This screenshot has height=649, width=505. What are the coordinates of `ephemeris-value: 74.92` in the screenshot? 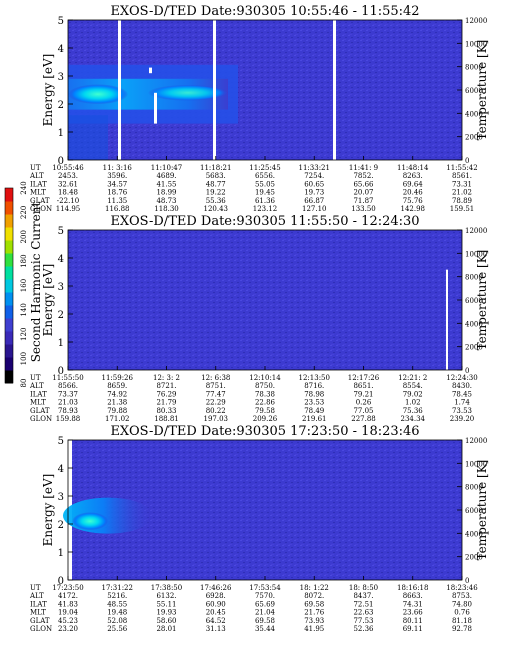 It's located at (117, 394).